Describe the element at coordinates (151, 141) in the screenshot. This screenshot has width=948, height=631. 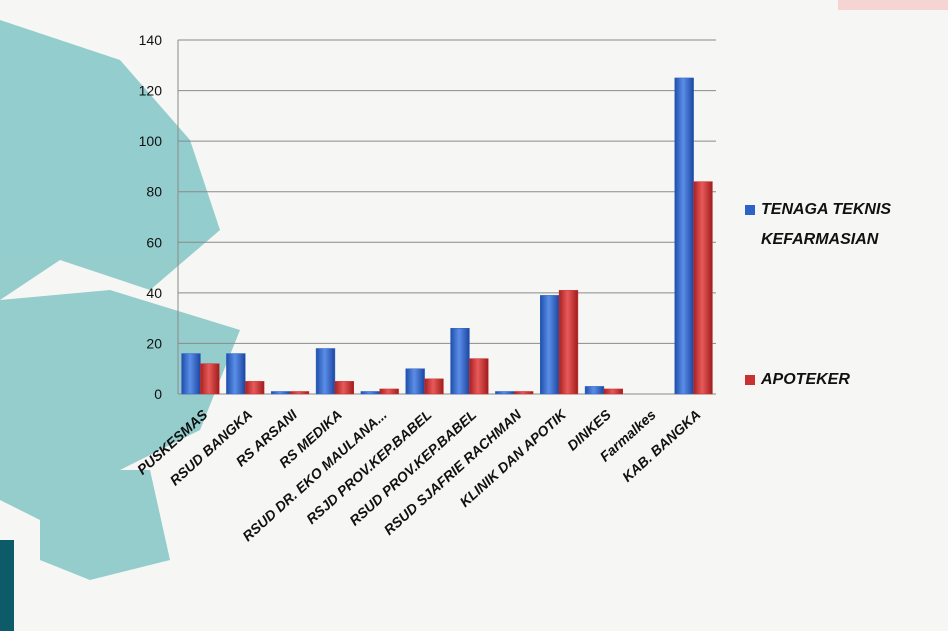
I see `y-tick-label: 100` at that location.